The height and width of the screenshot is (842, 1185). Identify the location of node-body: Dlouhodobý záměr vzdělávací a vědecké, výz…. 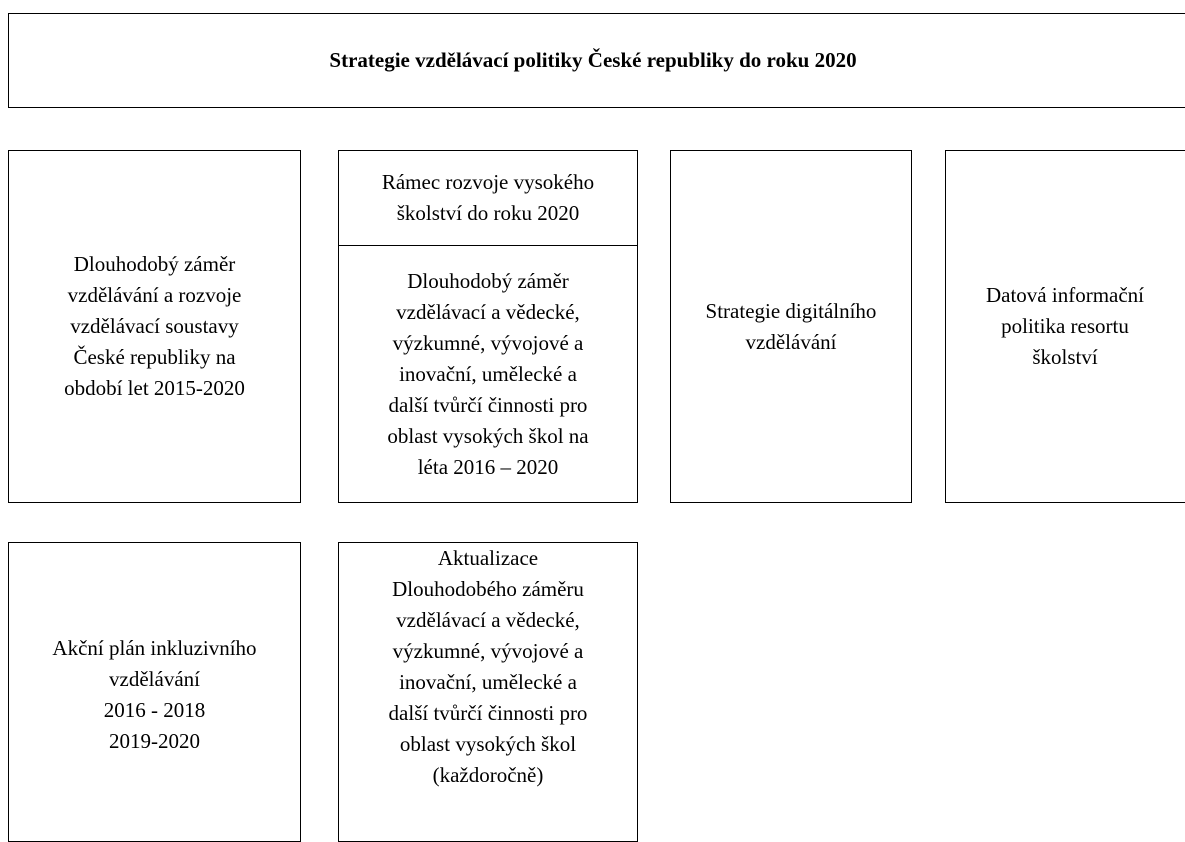
(488, 374).